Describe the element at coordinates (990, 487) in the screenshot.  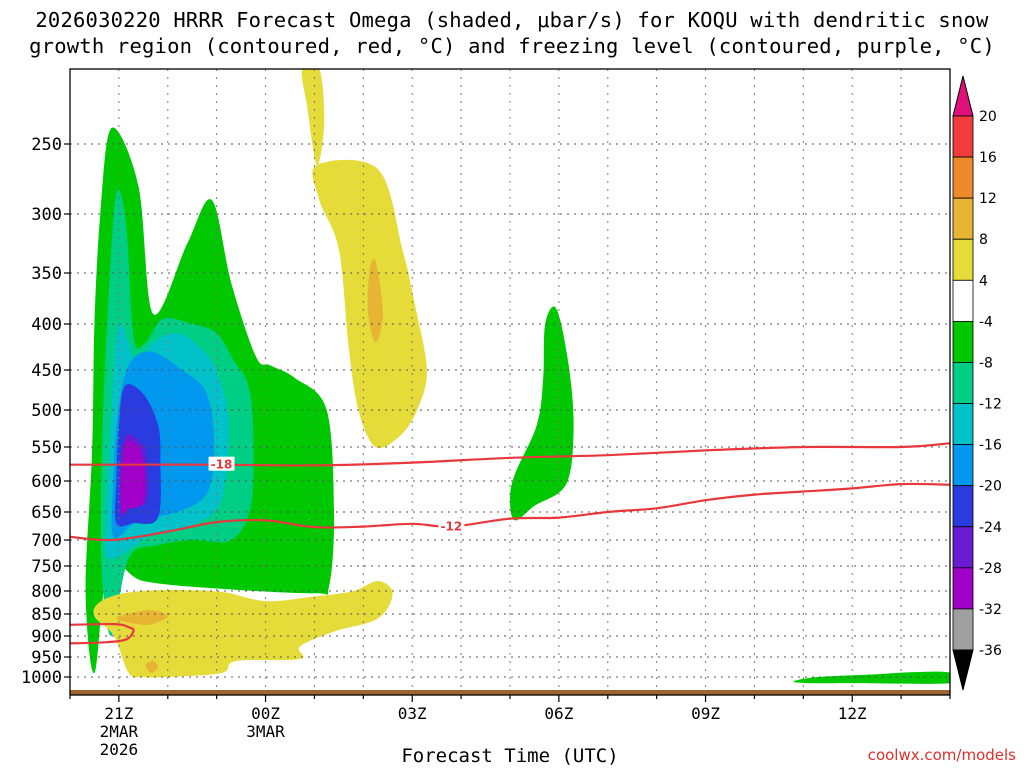
I see `colorbar-label--20: -20` at that location.